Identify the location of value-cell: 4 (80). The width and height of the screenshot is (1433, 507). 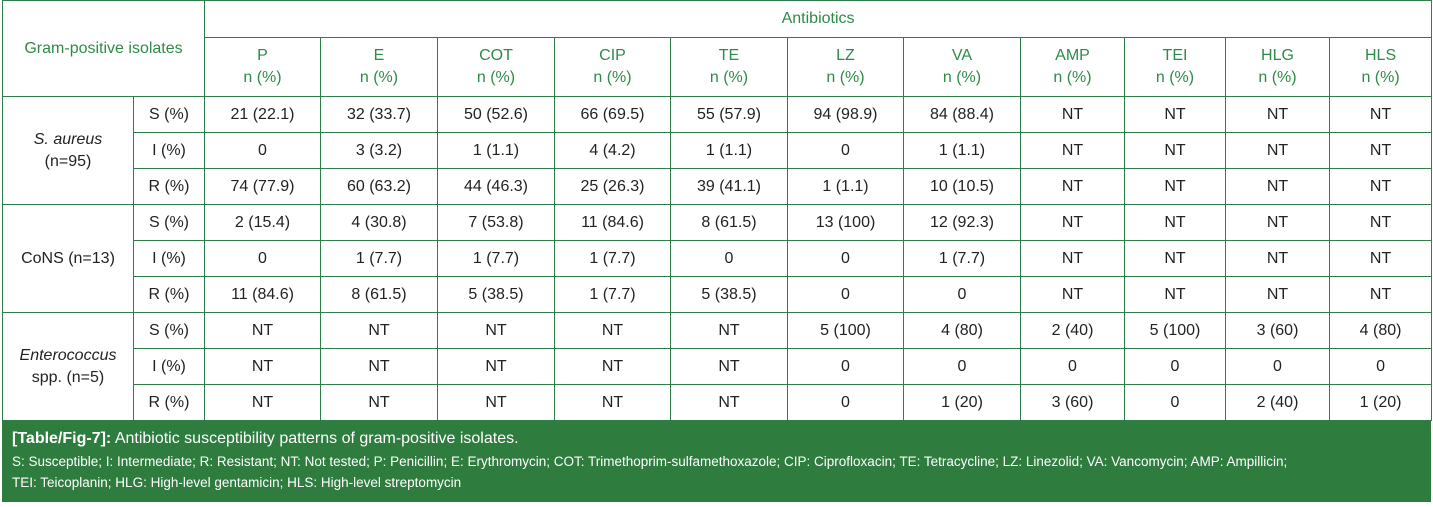
(962, 330).